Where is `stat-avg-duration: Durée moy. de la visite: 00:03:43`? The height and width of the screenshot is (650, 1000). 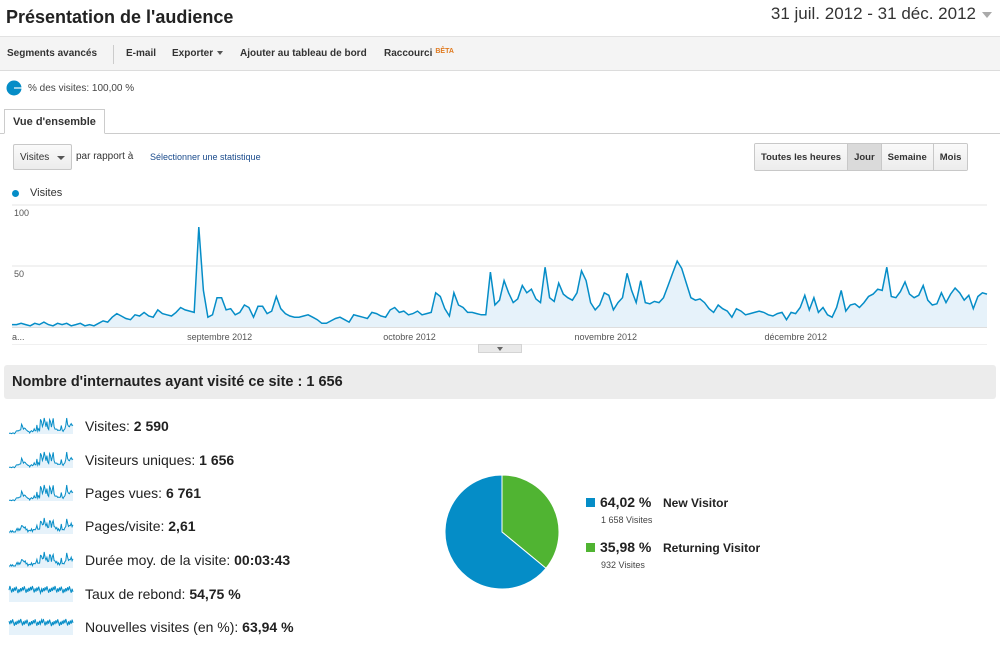
stat-avg-duration: Durée moy. de la visite: 00:03:43 is located at coordinates (208, 559).